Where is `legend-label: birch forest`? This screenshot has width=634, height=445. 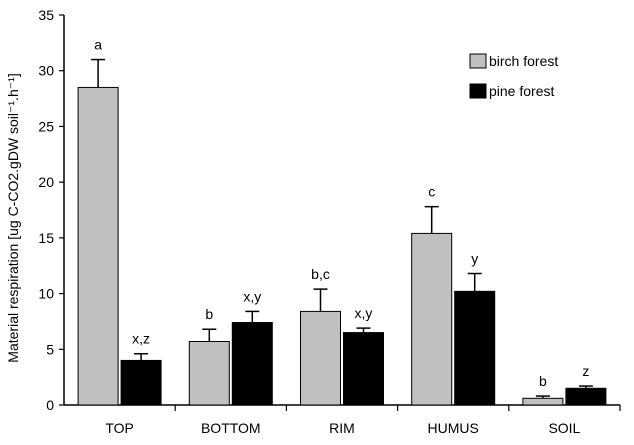
legend-label: birch forest is located at coordinates (523, 61).